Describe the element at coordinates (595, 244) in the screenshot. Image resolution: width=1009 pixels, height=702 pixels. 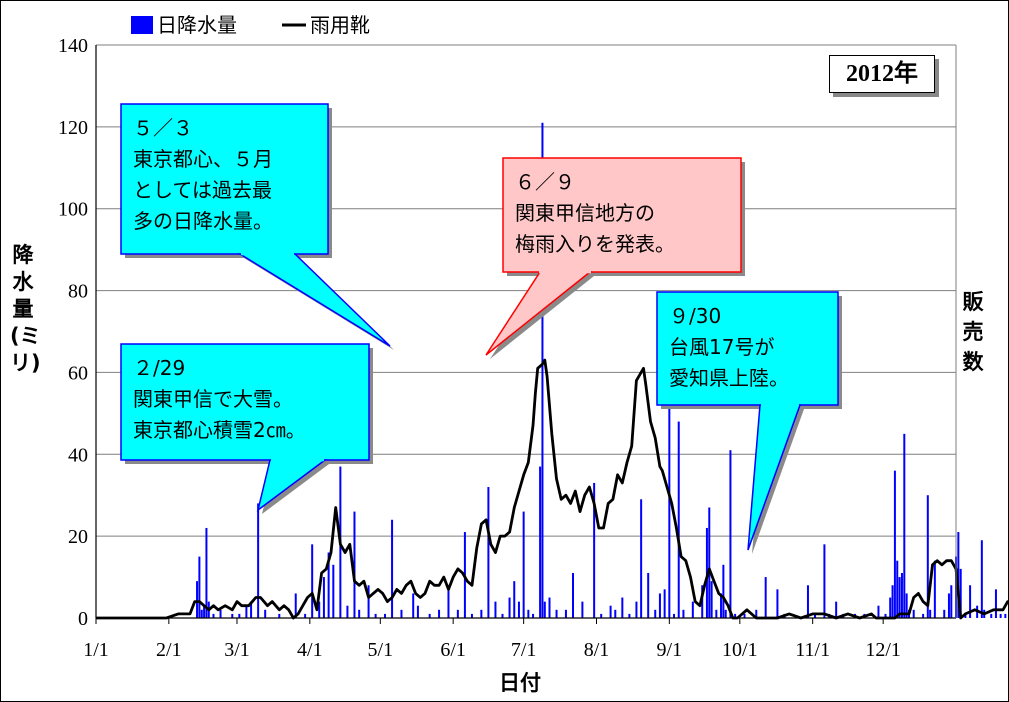
I see `callout-line: 梅雨入りを発表。` at that location.